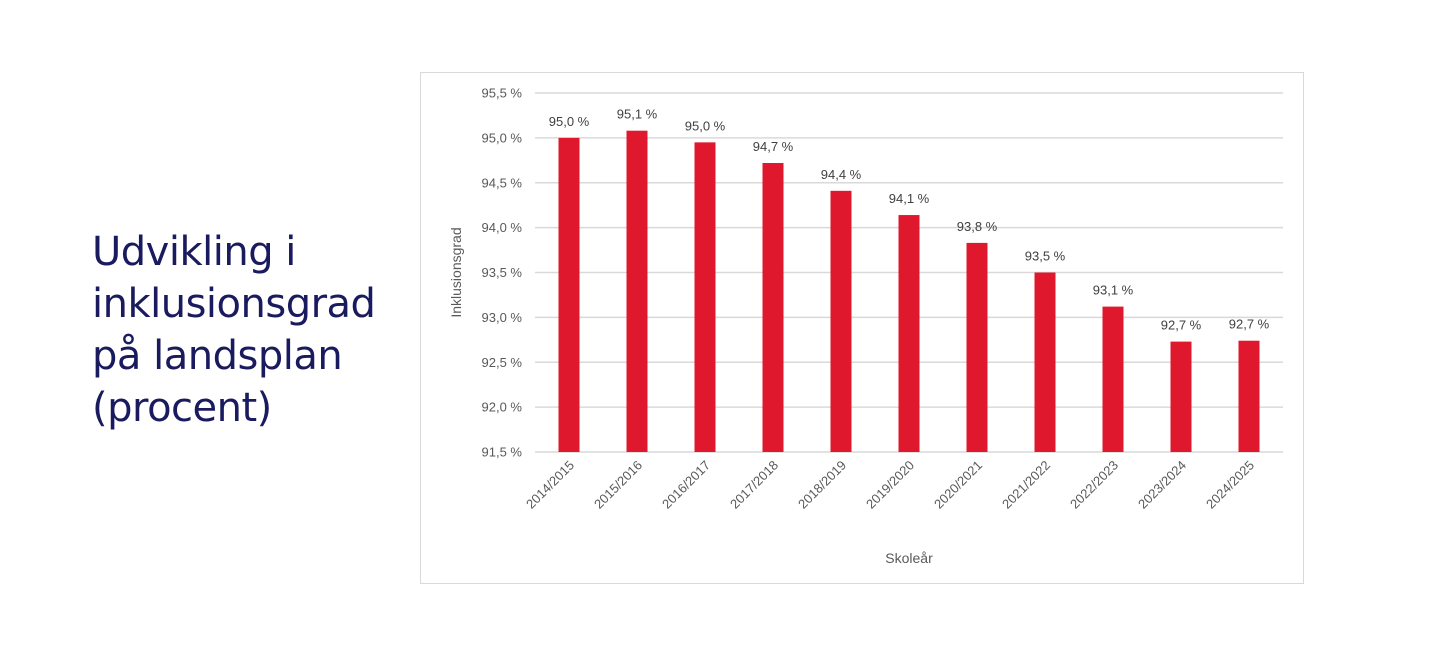  I want to click on y-axis-title: Inklusionsgrad, so click(456, 272).